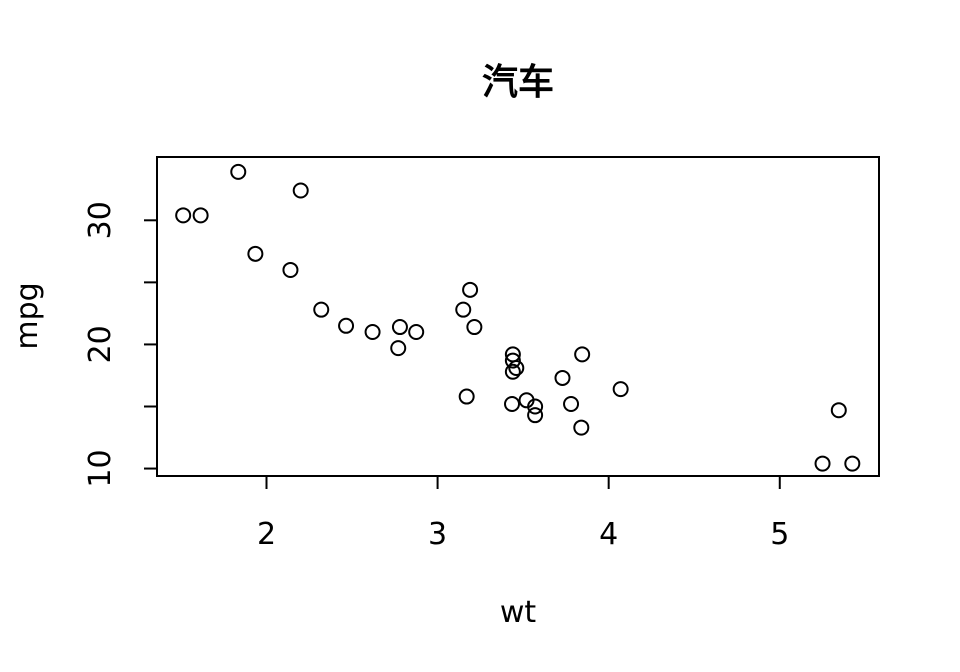  I want to click on x-tick-label: 4, so click(608, 534).